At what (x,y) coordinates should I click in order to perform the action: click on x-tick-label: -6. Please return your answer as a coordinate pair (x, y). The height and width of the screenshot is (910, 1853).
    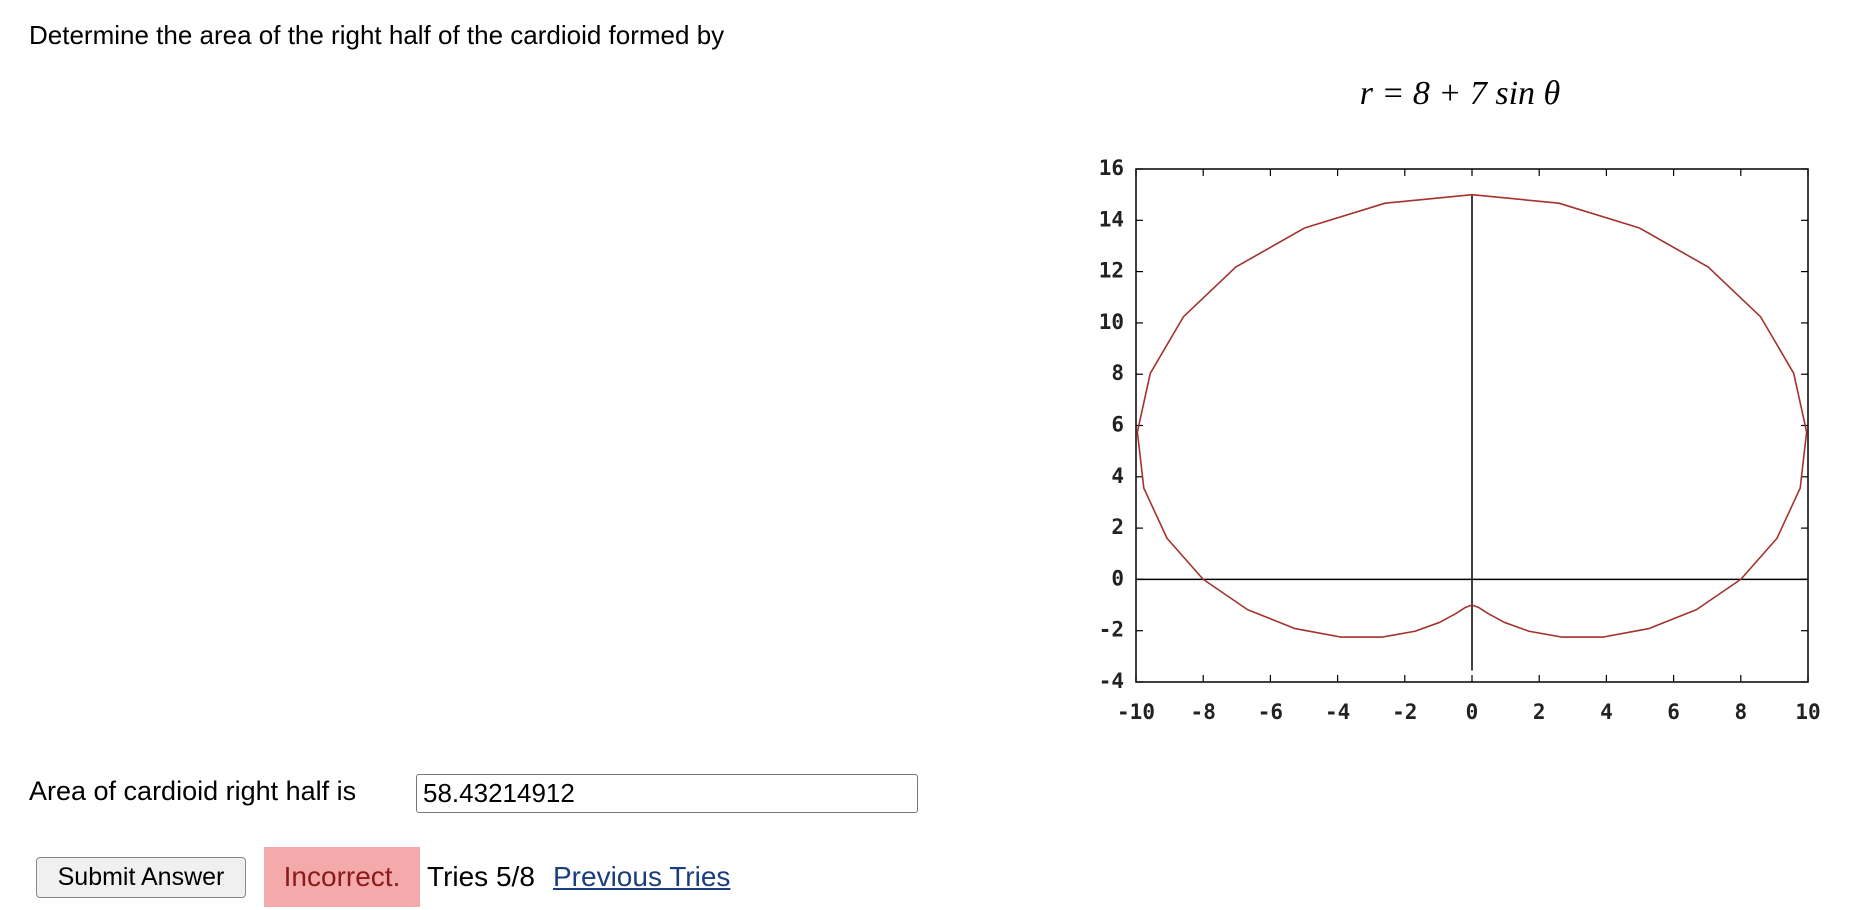
    Looking at the image, I should click on (1270, 712).